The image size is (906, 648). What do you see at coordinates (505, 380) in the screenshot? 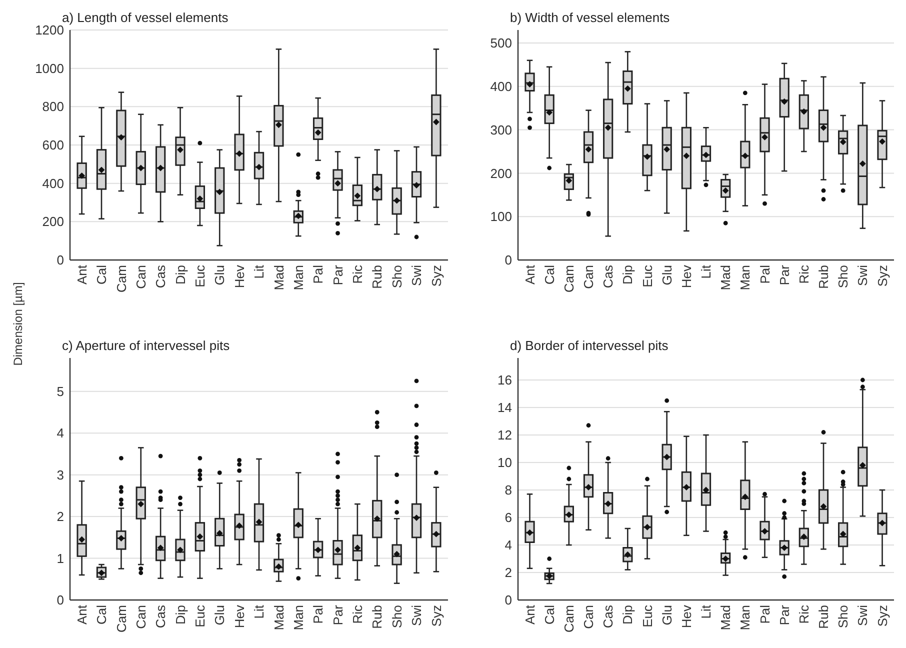
I see `y-tick-label: 16` at bounding box center [505, 380].